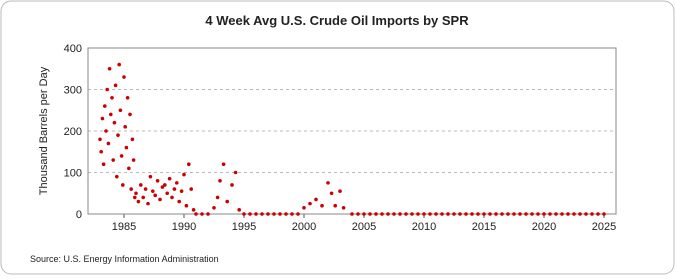 This screenshot has width=675, height=280. Describe the element at coordinates (364, 227) in the screenshot. I see `x-tick-label: 2005` at that location.